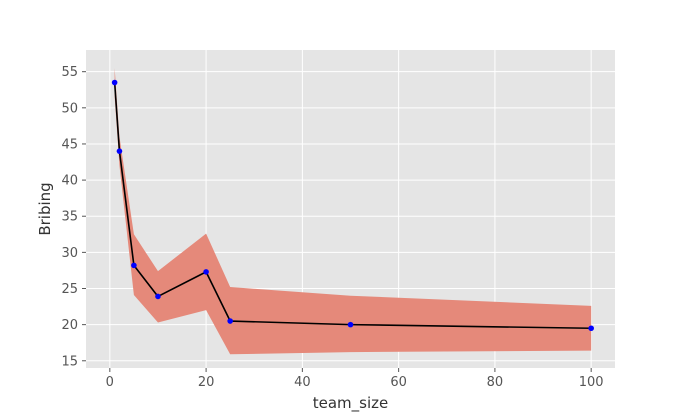 This screenshot has width=684, height=413. Describe the element at coordinates (495, 382) in the screenshot. I see `x-tick-label: 80` at that location.